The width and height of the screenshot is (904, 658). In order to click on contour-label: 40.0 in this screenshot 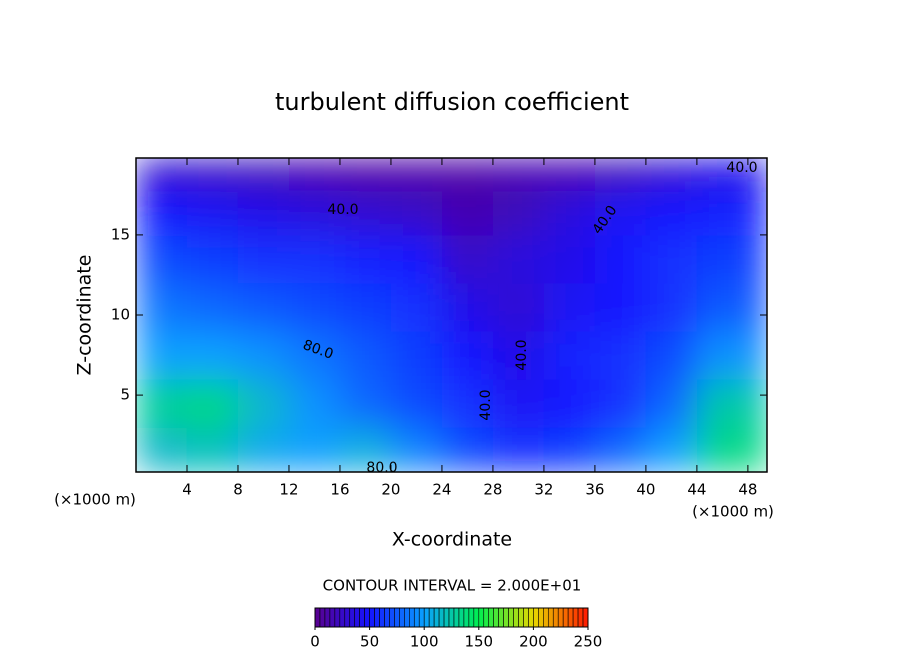, I will do `click(486, 404)`.